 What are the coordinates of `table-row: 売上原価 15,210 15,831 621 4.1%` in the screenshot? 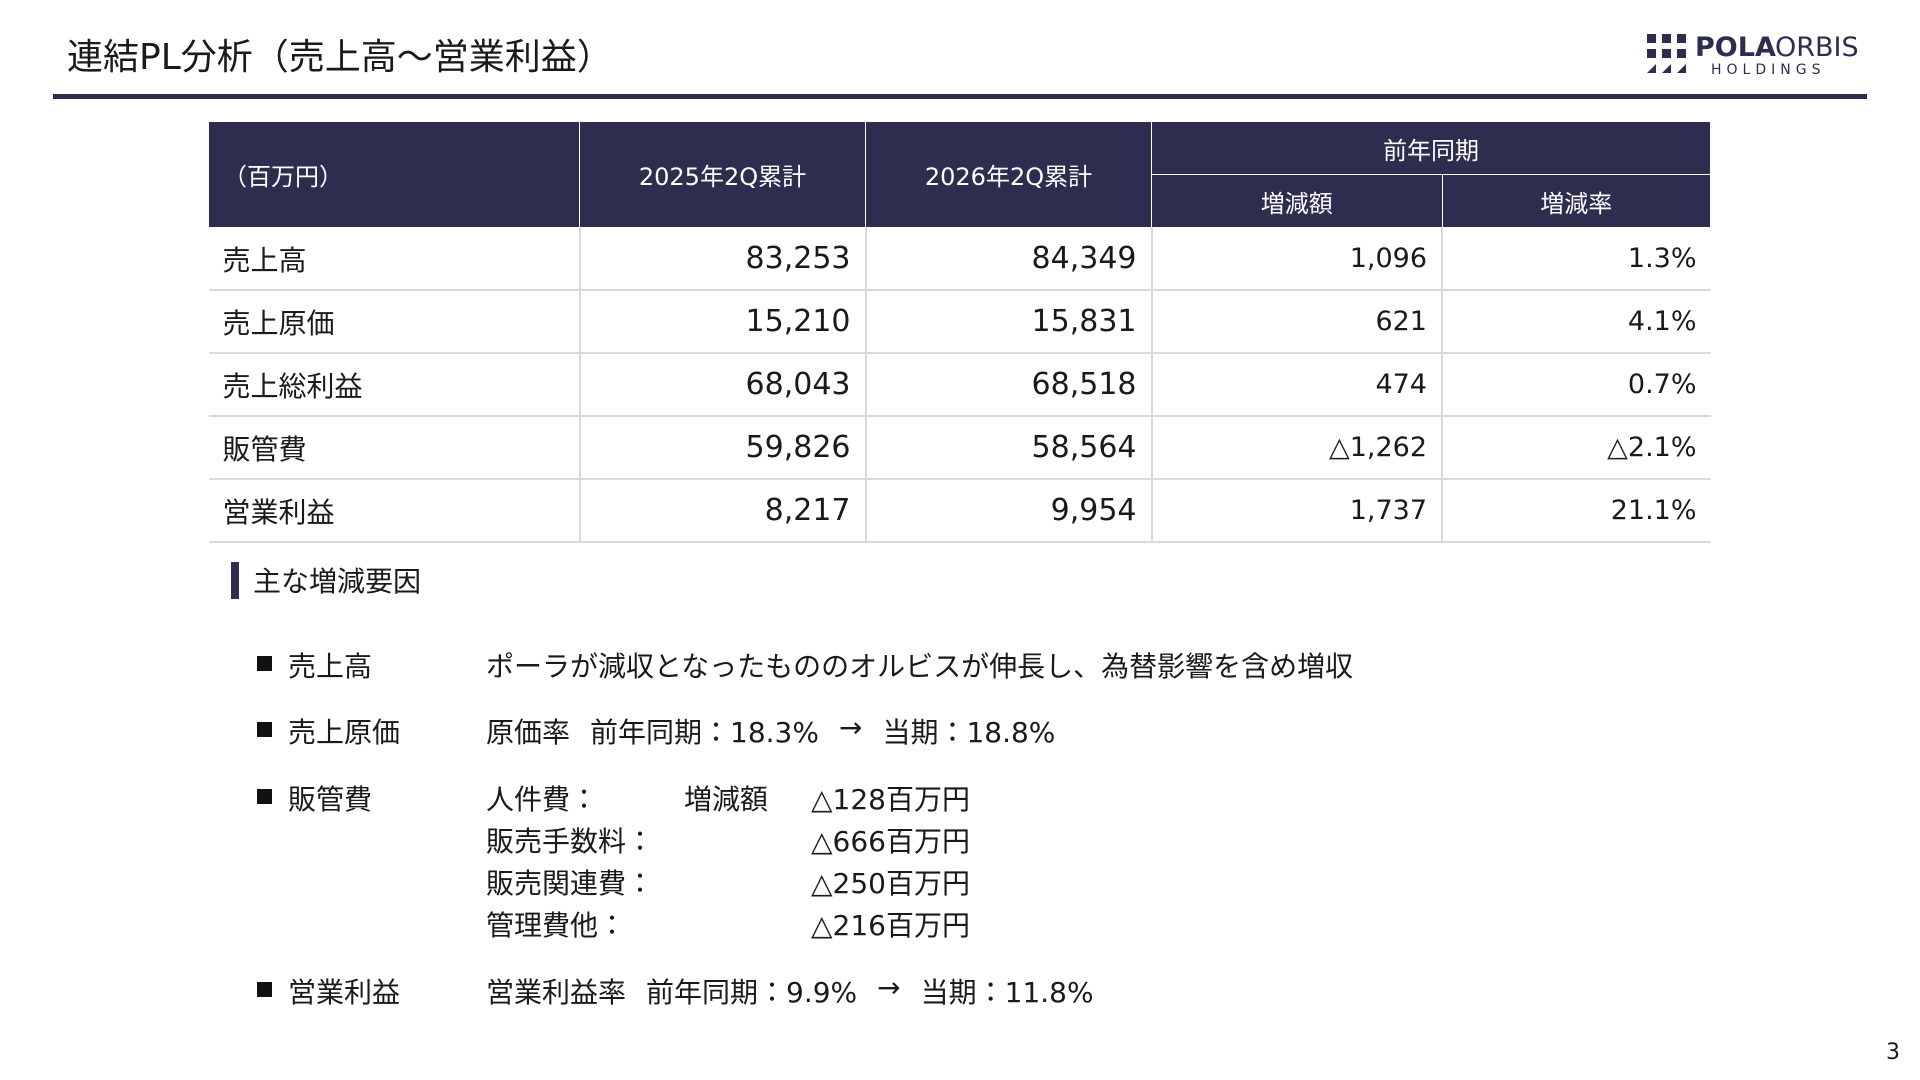 It's located at (959, 322).